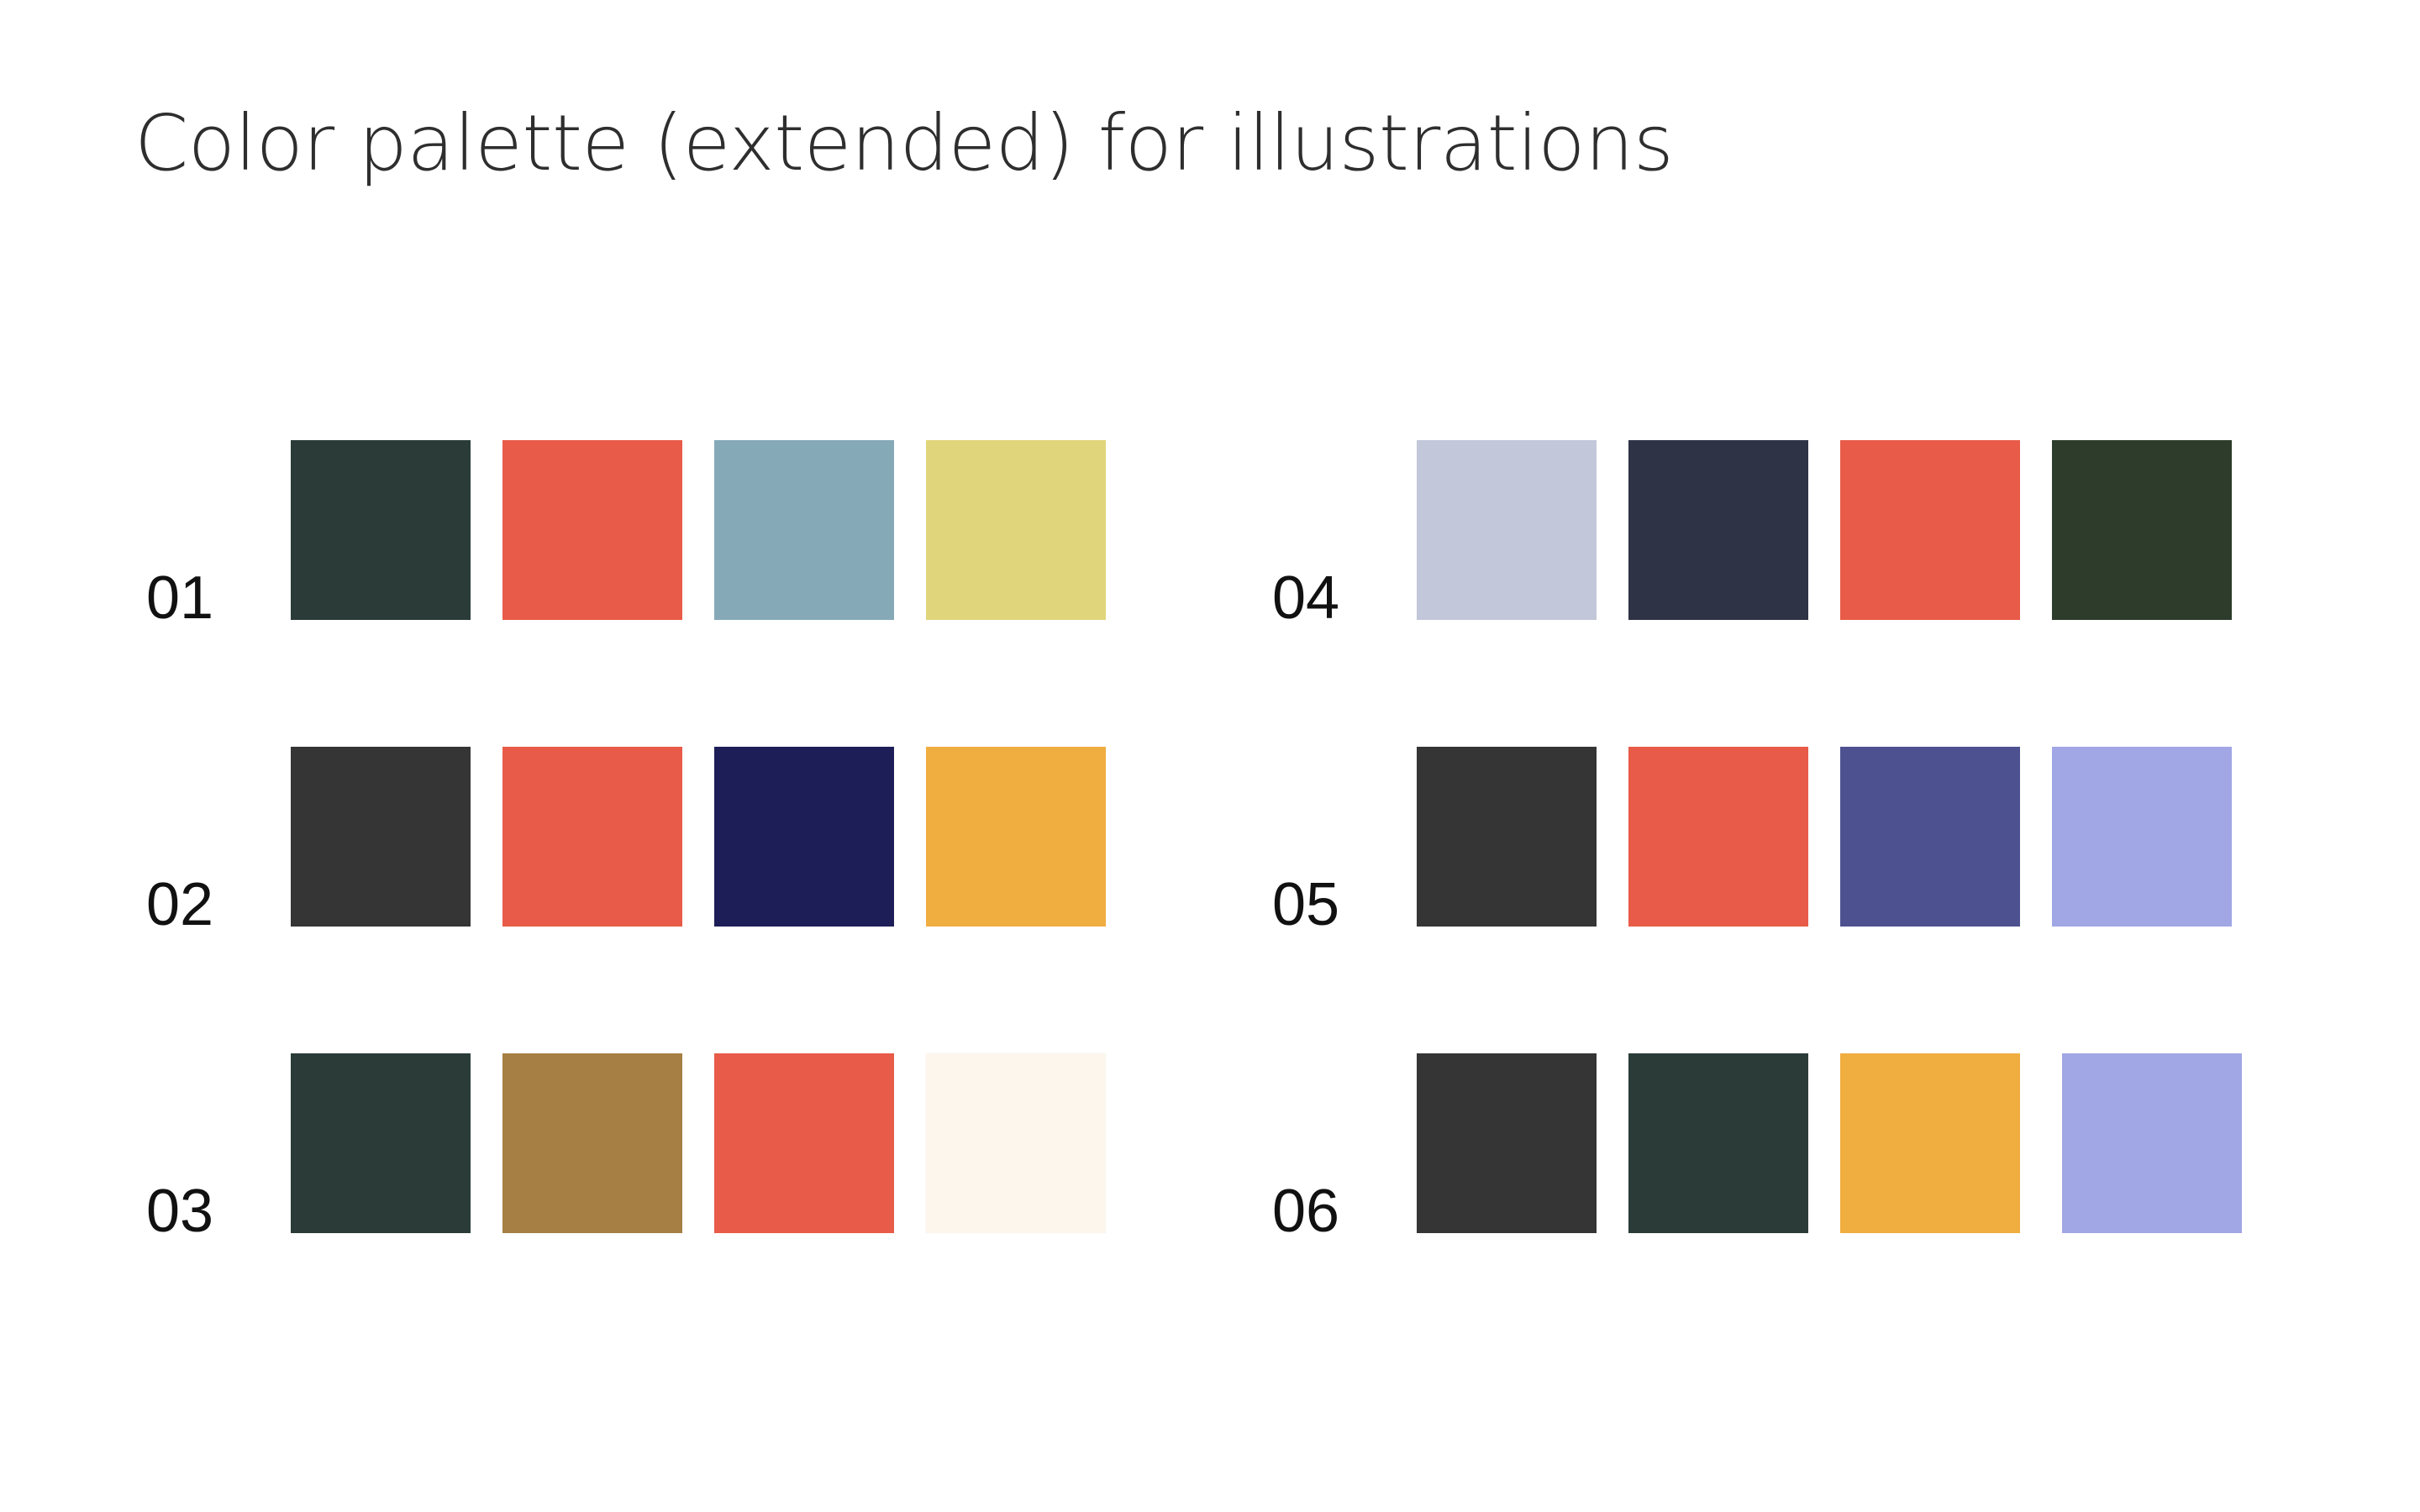 The image size is (2420, 1512). I want to click on palette-label: 06, so click(1306, 1211).